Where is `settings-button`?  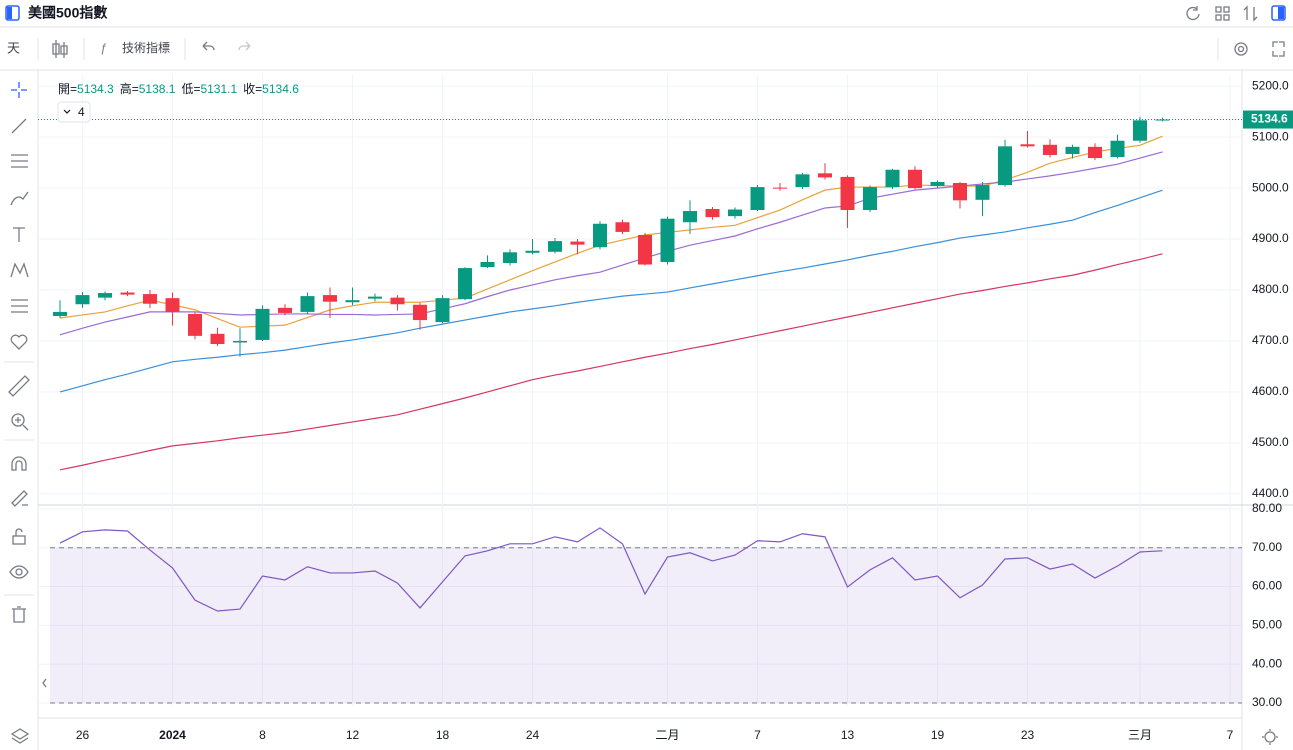
settings-button is located at coordinates (1241, 49).